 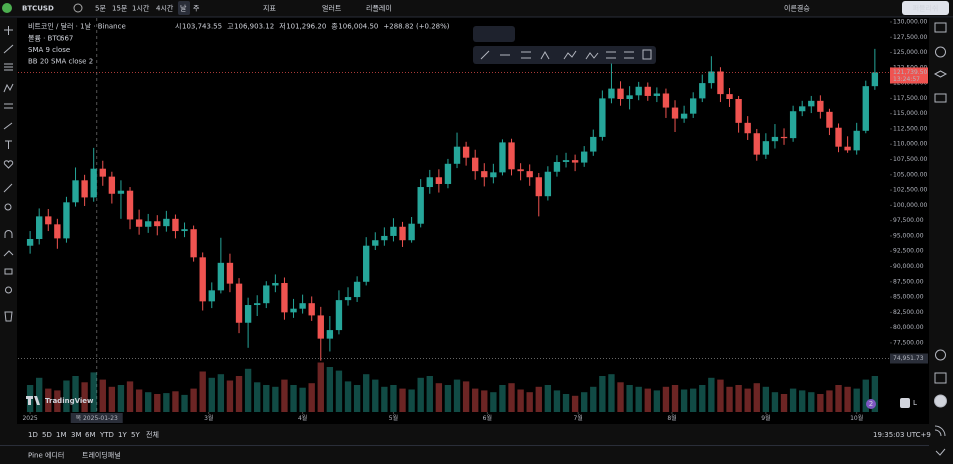 What do you see at coordinates (8, 144) in the screenshot?
I see `text-tool` at bounding box center [8, 144].